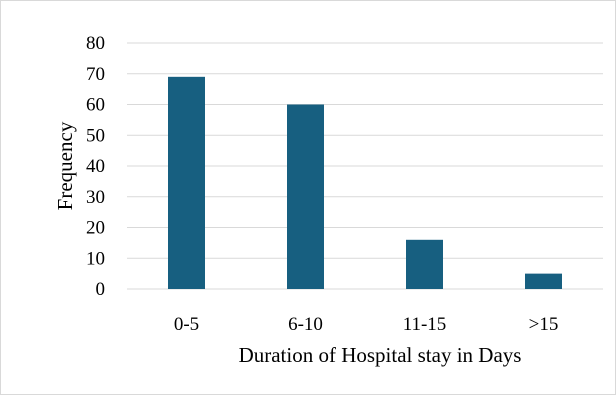 Image resolution: width=616 pixels, height=396 pixels. Describe the element at coordinates (366, 324) in the screenshot. I see `x-tick-labels: 0-5 6-10 11-15 >15` at that location.